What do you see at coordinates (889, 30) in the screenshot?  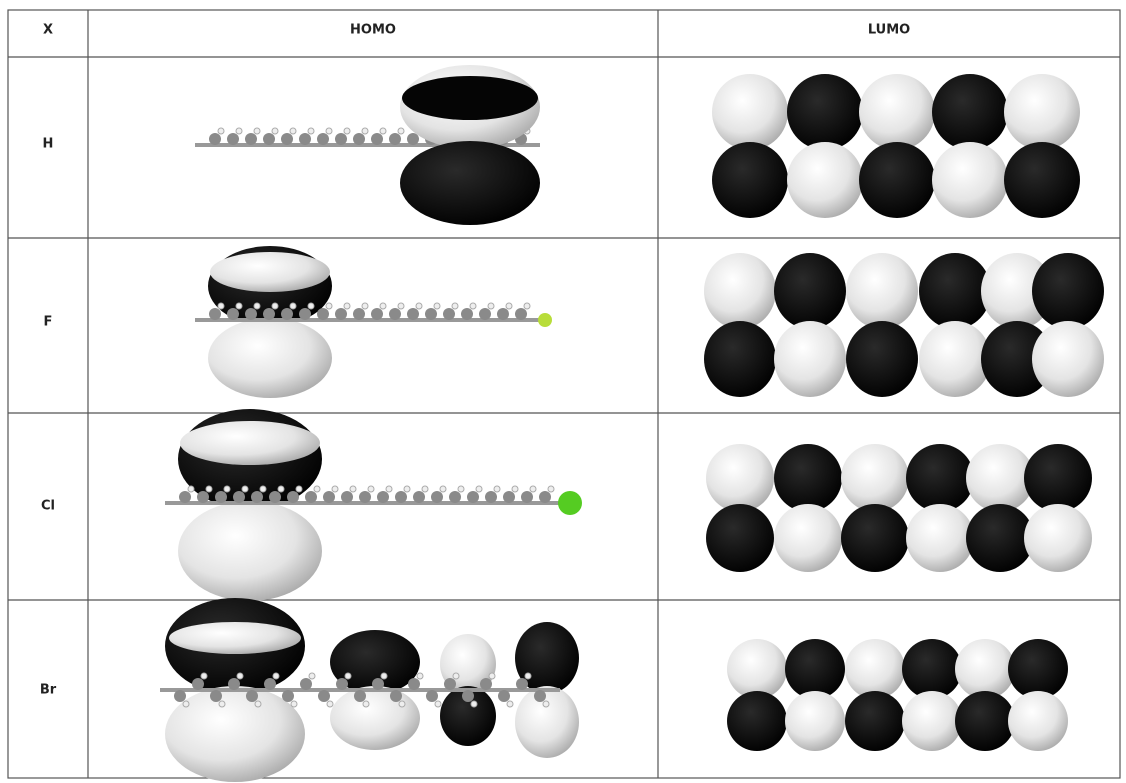 I see `header-cell: LUMO` at bounding box center [889, 30].